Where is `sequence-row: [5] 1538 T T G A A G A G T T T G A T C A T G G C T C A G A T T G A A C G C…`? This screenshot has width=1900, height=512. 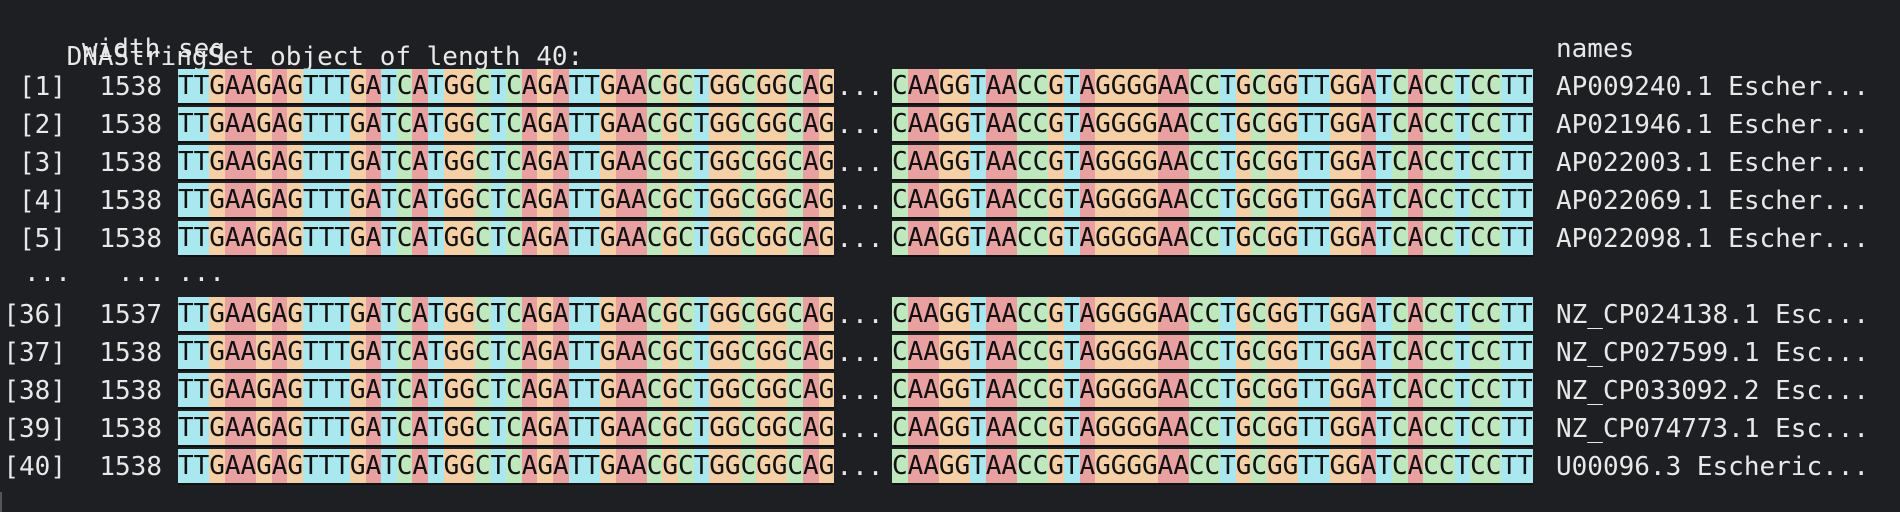 sequence-row: [5] 1538 T T G A A G A G T T T G A T C A T G G C T C A G A T T G A A C G C… is located at coordinates (950, 239).